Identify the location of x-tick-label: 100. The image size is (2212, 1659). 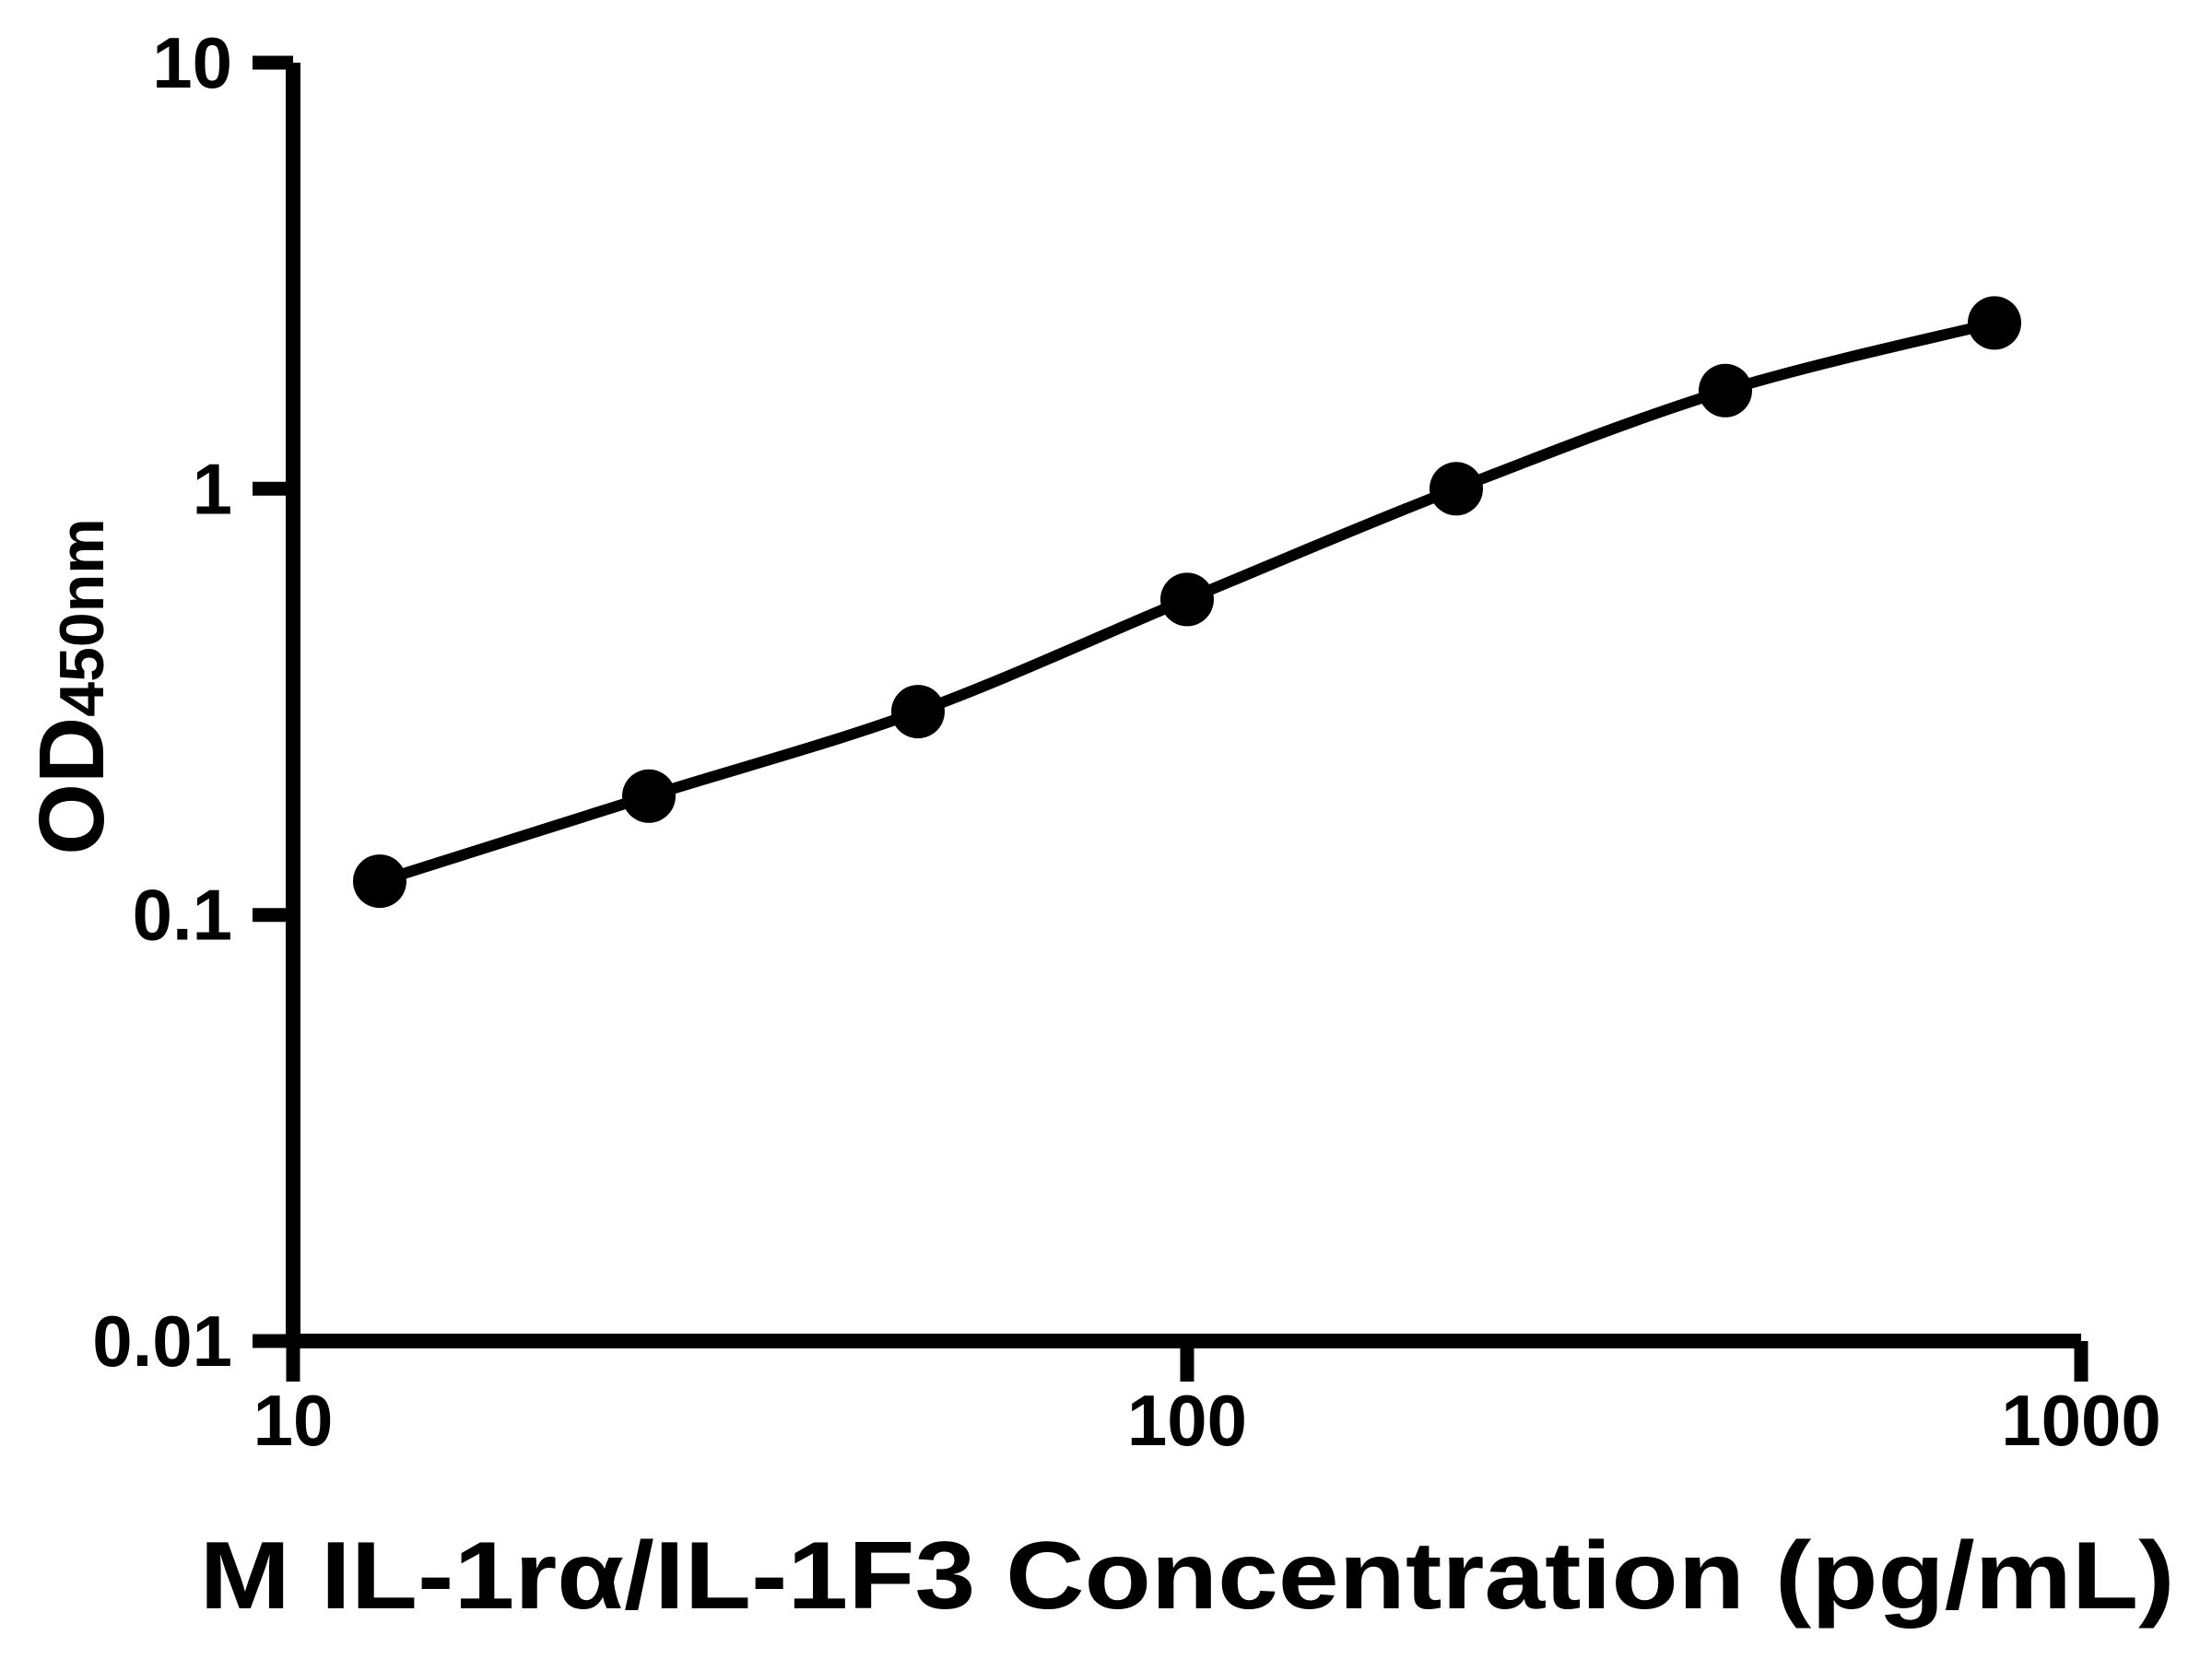
(1187, 1420).